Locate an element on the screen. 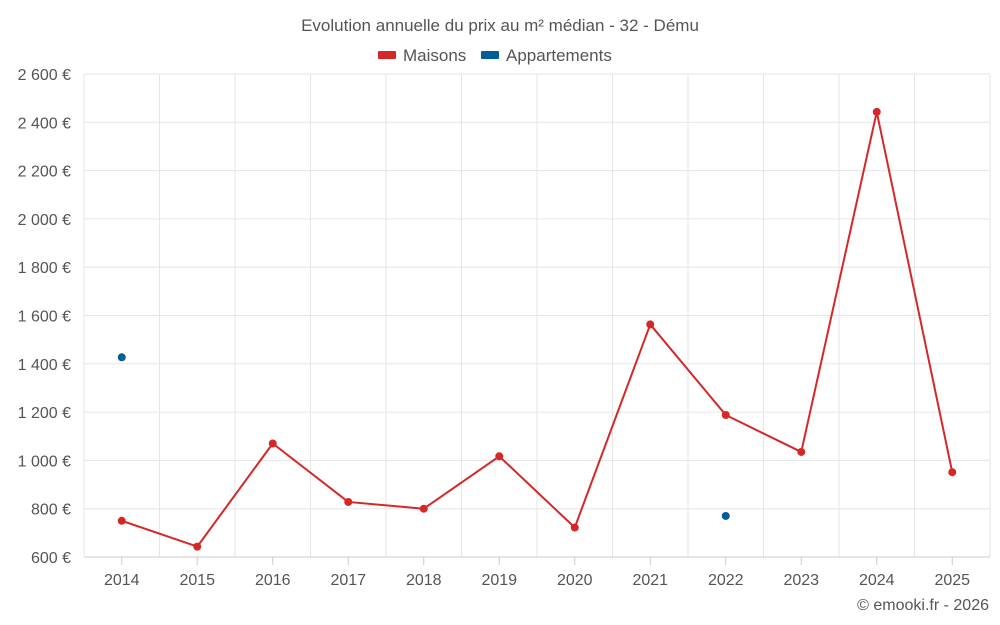 This screenshot has height=625, width=1000. x-tick-label: 2022 is located at coordinates (726, 580).